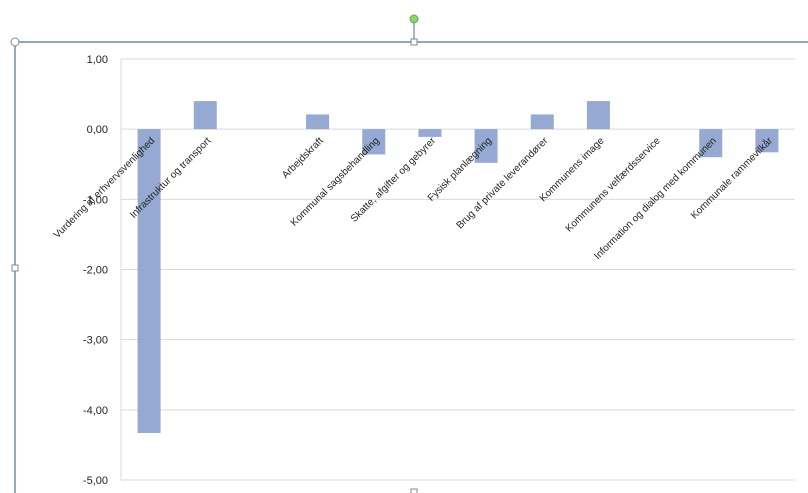 The height and width of the screenshot is (493, 808). Describe the element at coordinates (414, 19) in the screenshot. I see `rotation-handle` at that location.